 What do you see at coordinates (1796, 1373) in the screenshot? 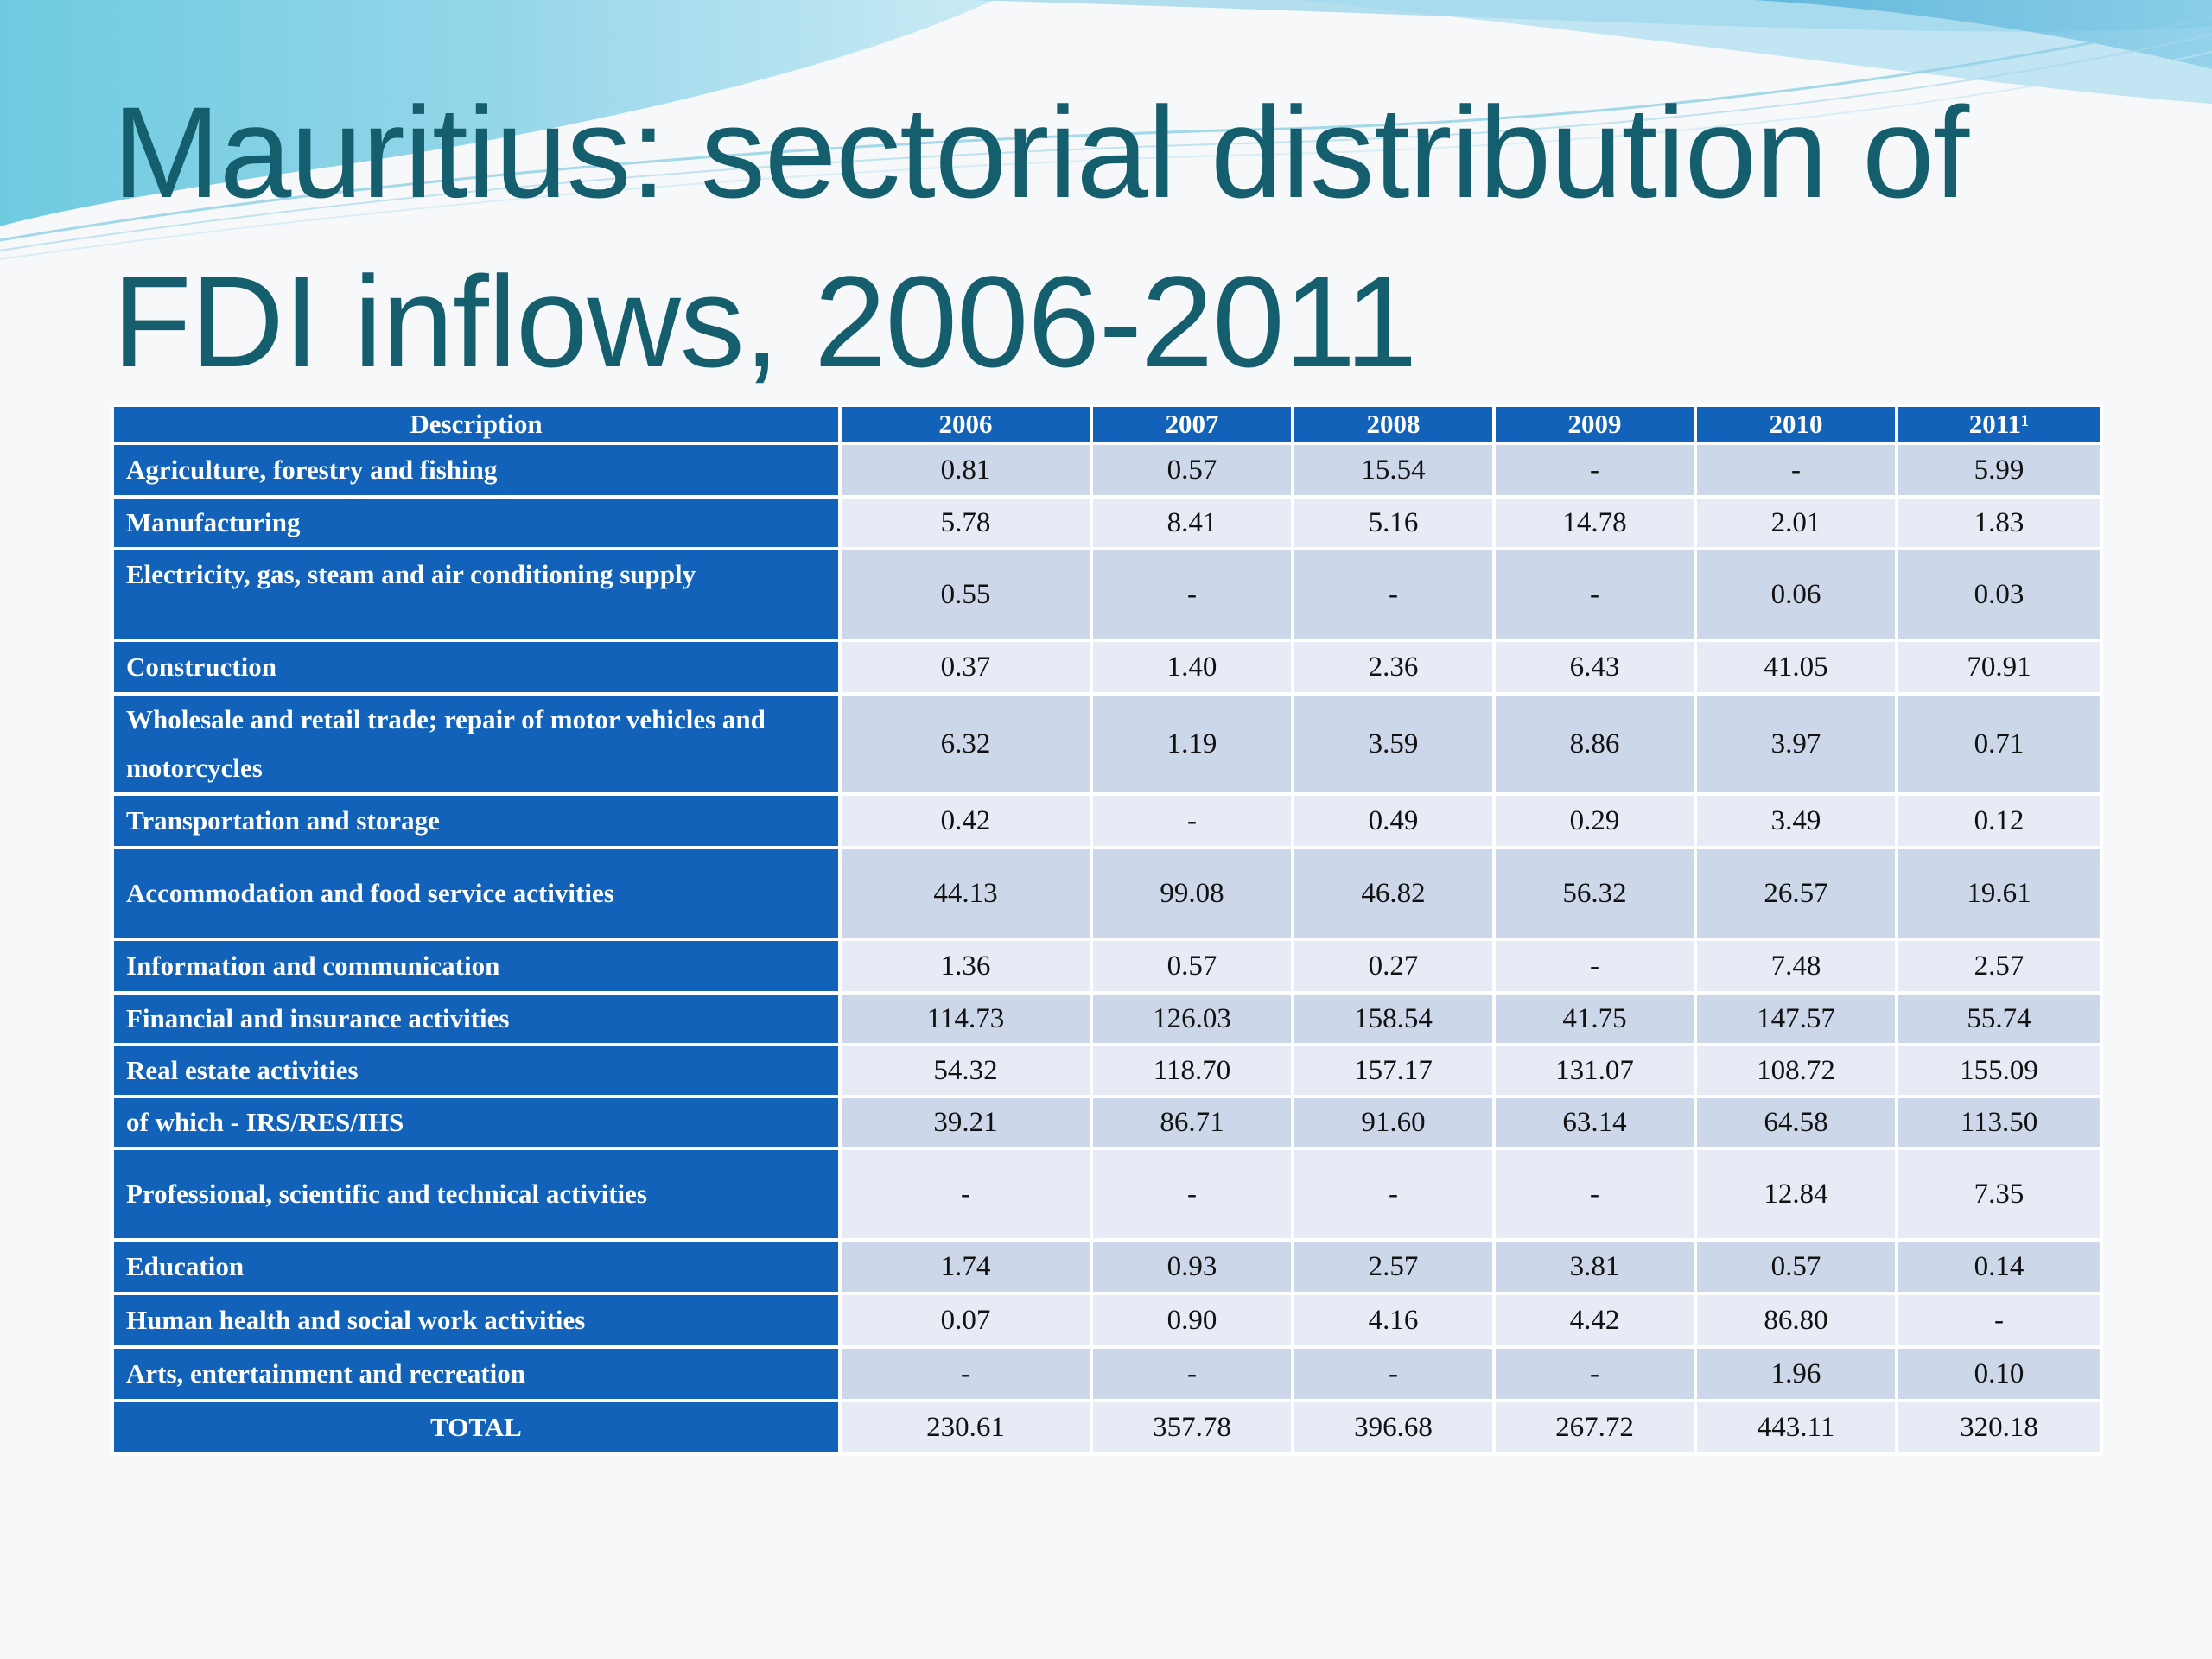
I see `cell-value: 1.96` at bounding box center [1796, 1373].